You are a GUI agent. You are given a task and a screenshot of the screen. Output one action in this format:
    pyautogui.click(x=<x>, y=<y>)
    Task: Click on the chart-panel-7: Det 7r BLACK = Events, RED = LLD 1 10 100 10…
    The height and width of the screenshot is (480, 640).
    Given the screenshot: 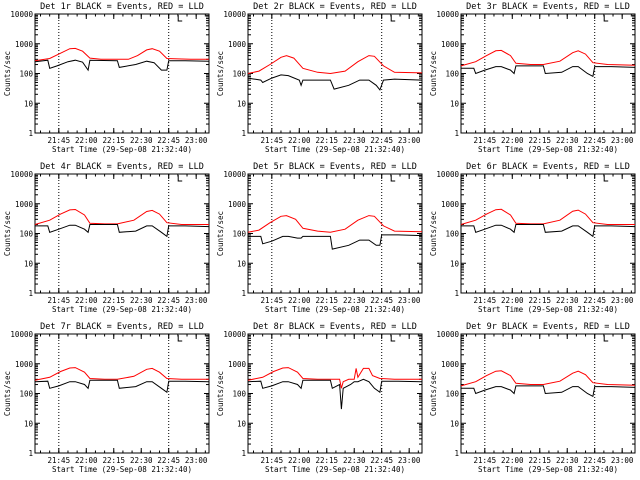 What is the action you would take?
    pyautogui.click(x=106, y=398)
    